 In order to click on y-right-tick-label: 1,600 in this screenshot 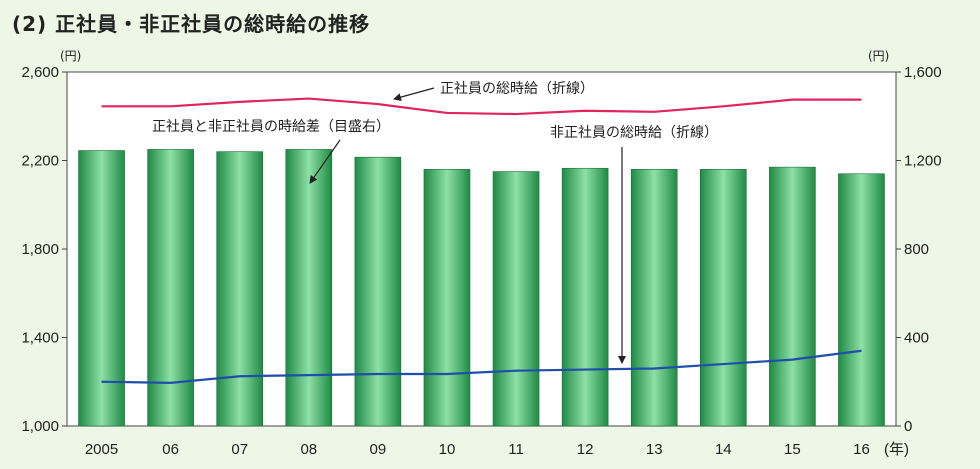, I will do `click(923, 72)`.